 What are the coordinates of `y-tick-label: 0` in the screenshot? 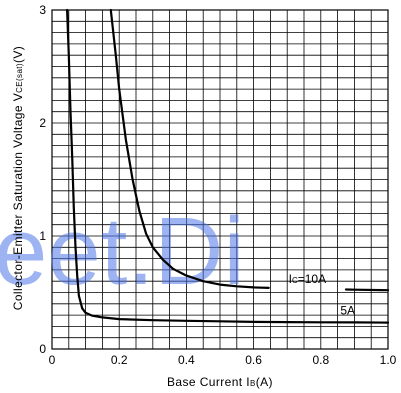 It's located at (42, 349).